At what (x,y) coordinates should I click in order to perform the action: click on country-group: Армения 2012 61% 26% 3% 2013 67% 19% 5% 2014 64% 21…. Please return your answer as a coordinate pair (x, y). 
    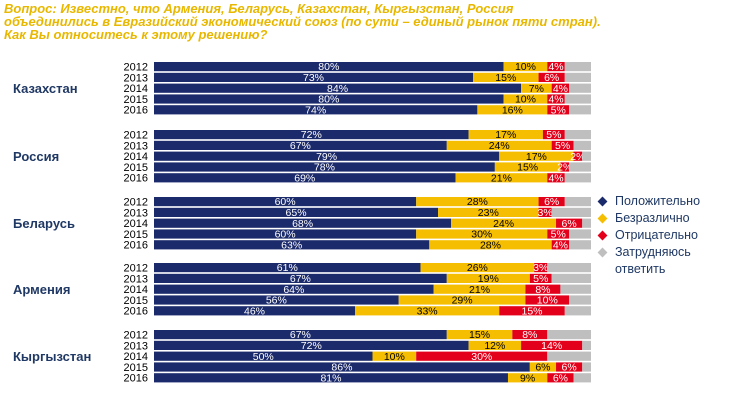
    Looking at the image, I should click on (302, 290).